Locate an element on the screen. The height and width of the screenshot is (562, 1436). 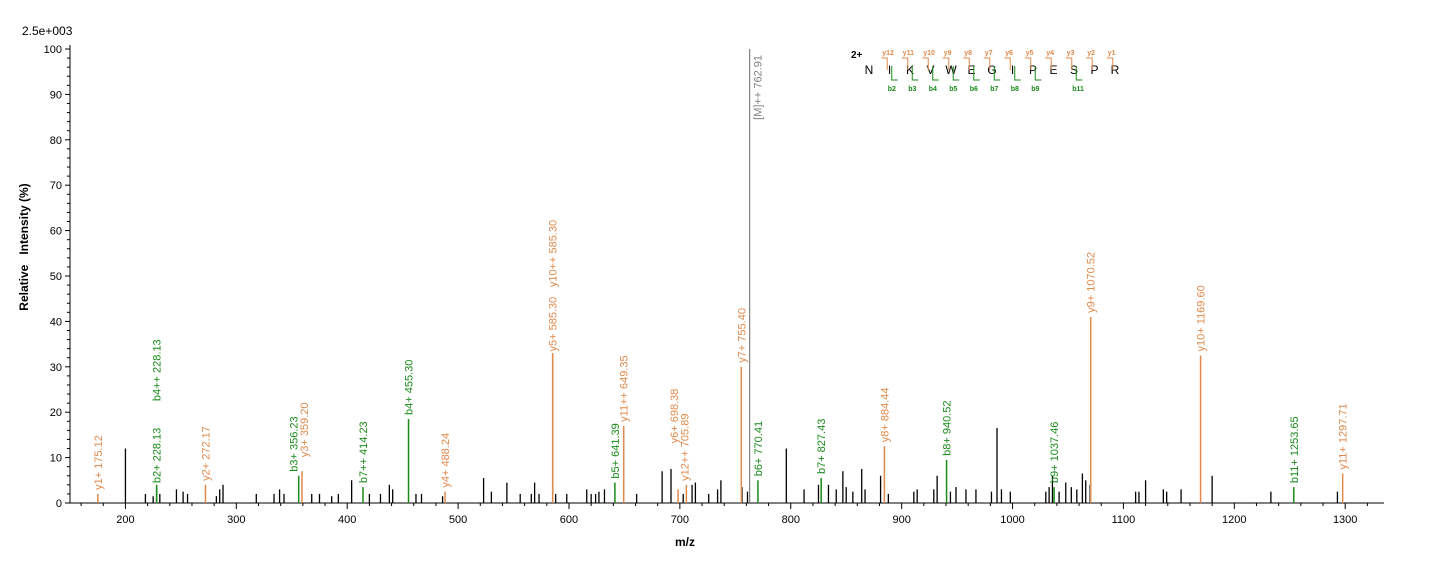
x-tick-label: 300 is located at coordinates (236, 520).